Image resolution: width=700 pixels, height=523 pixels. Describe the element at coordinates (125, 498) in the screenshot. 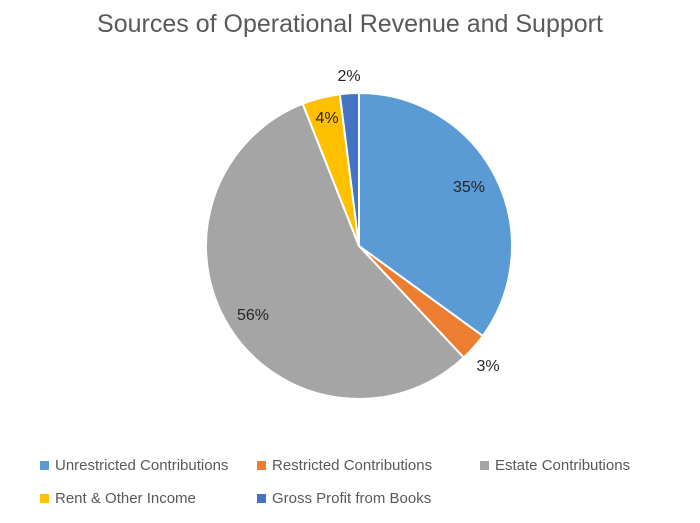

I see `legend-label-4: Rent & Other Income` at that location.